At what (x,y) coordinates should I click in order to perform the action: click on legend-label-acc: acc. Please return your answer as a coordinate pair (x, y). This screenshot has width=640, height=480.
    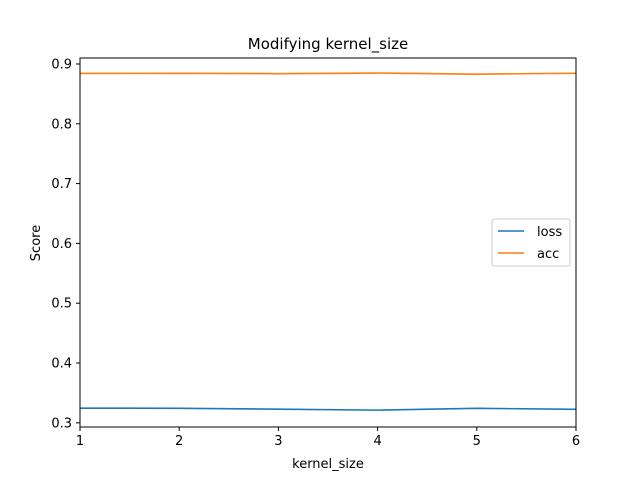
    Looking at the image, I should click on (548, 254).